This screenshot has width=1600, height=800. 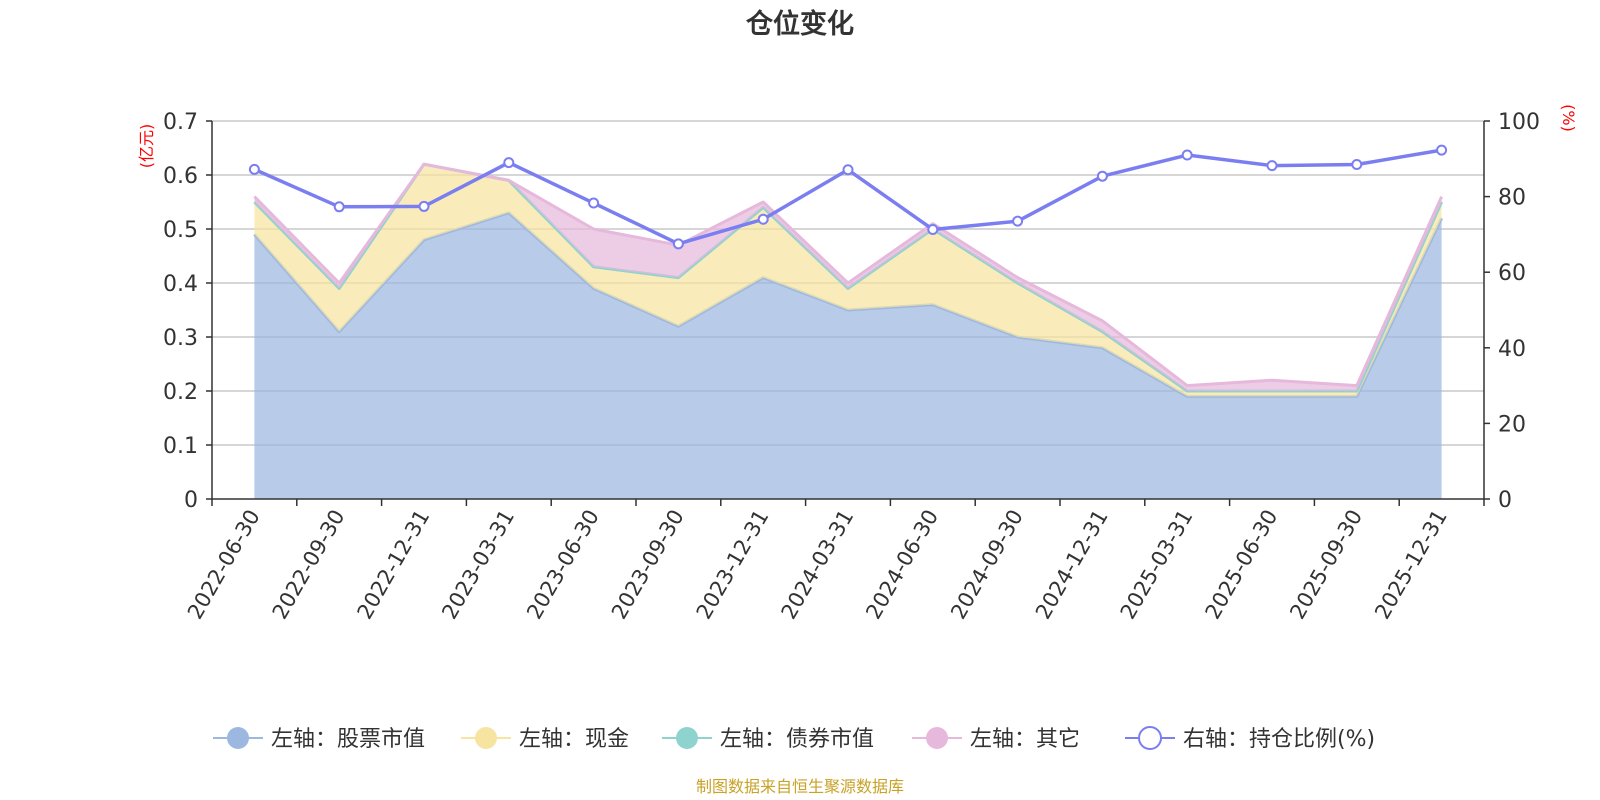 What do you see at coordinates (180, 122) in the screenshot?
I see `left-axis-tick-label: 0.7` at bounding box center [180, 122].